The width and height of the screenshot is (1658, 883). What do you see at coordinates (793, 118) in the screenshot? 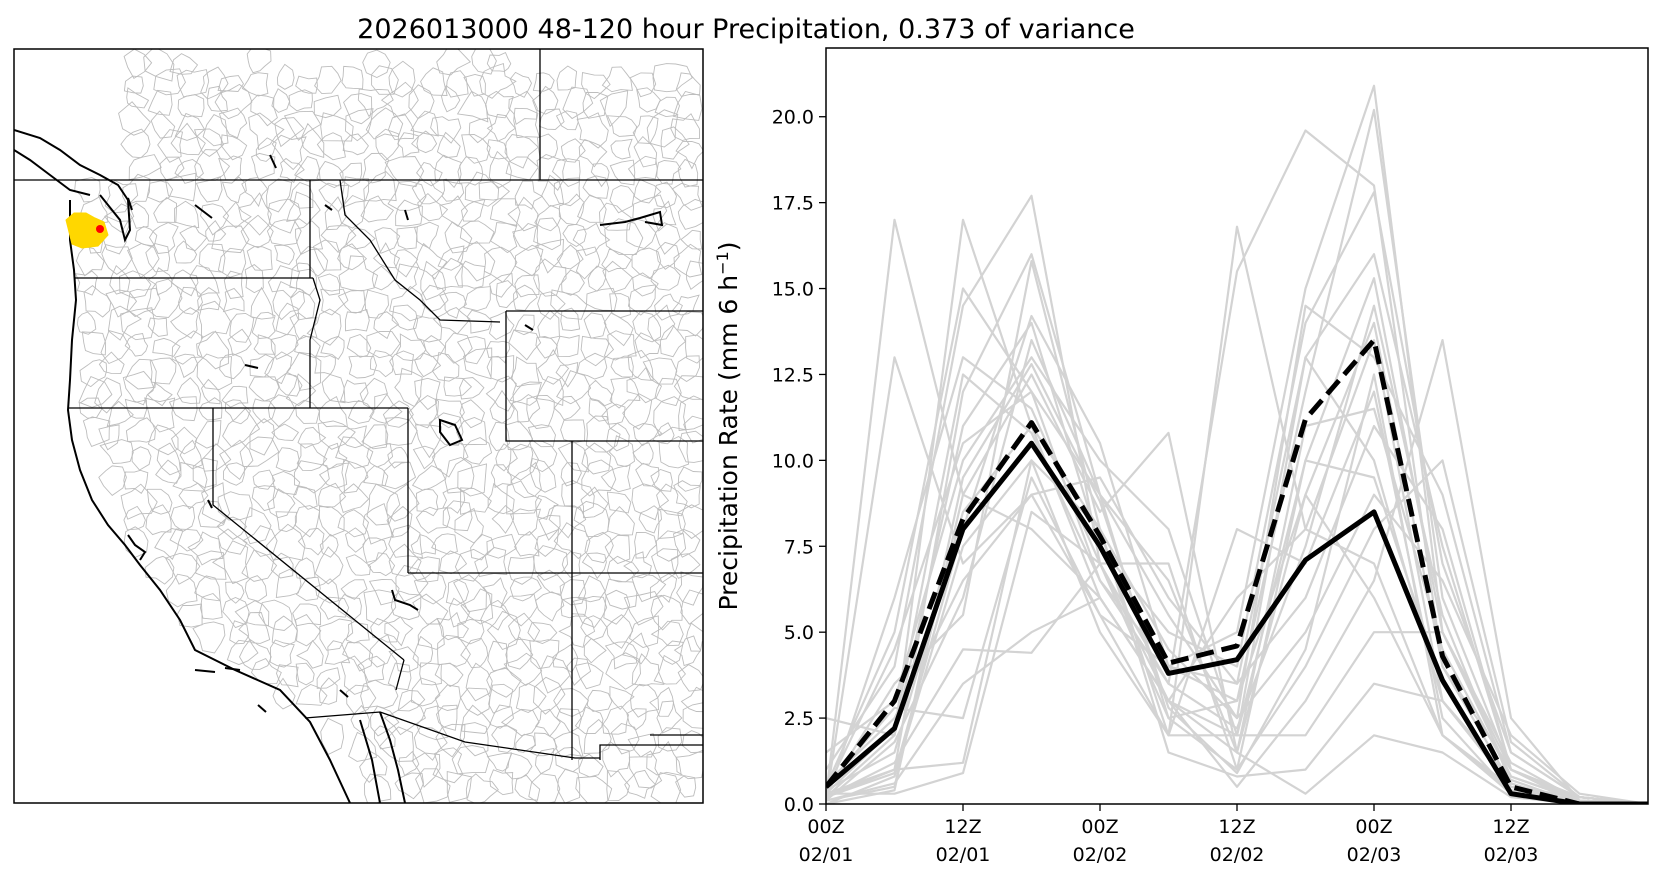
I see `y-tick-label: 20.0` at bounding box center [793, 118].